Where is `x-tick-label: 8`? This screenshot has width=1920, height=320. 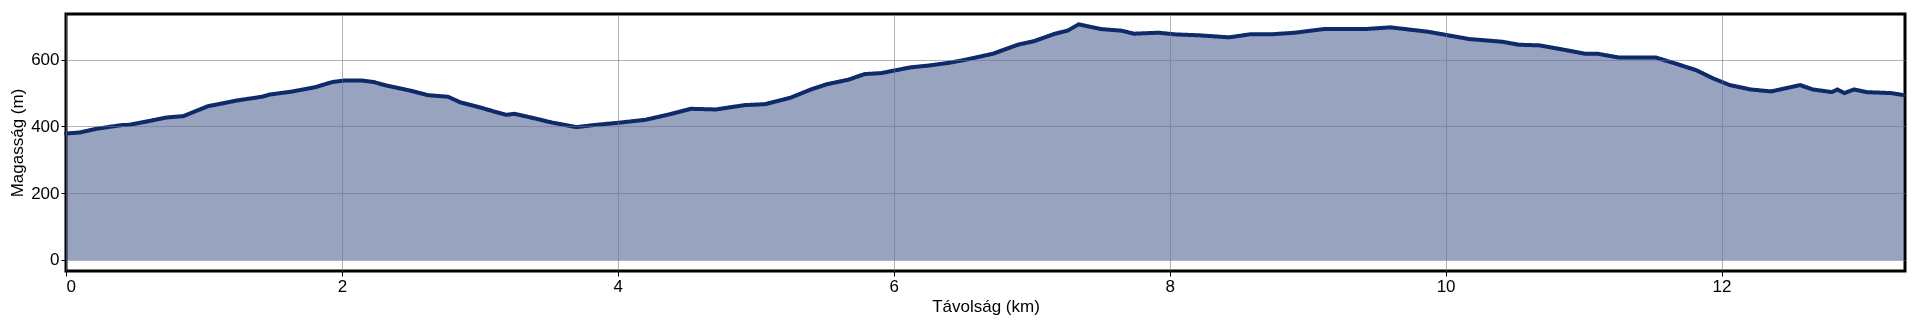
x-tick-label: 8 is located at coordinates (1170, 286).